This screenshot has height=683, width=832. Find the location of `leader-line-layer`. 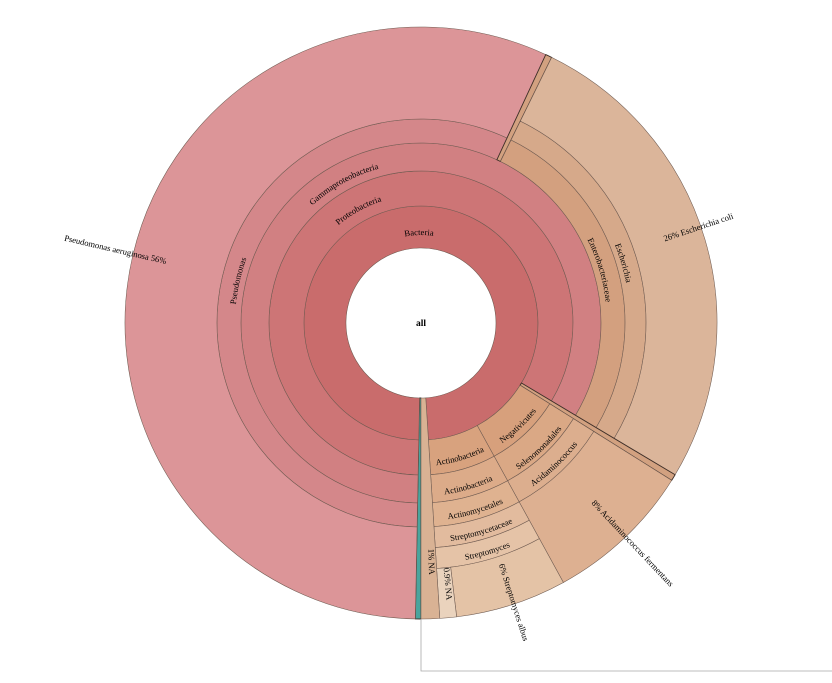

leader-line-layer is located at coordinates (626, 645).